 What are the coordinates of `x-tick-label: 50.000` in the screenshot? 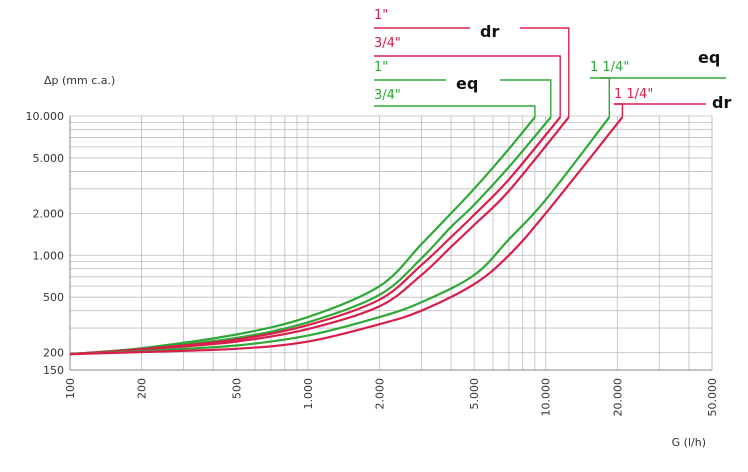 It's located at (712, 397).